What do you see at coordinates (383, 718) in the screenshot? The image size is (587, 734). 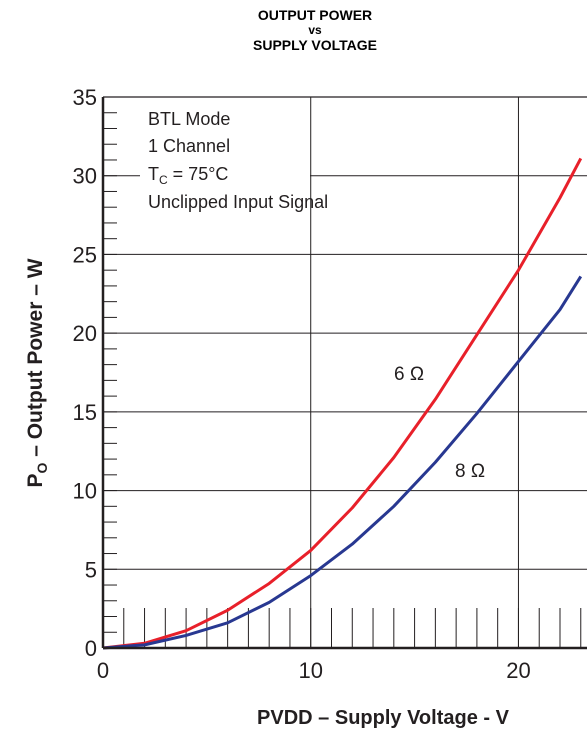 I see `x-axis-label: PVDD – Supply Voltage - V` at bounding box center [383, 718].